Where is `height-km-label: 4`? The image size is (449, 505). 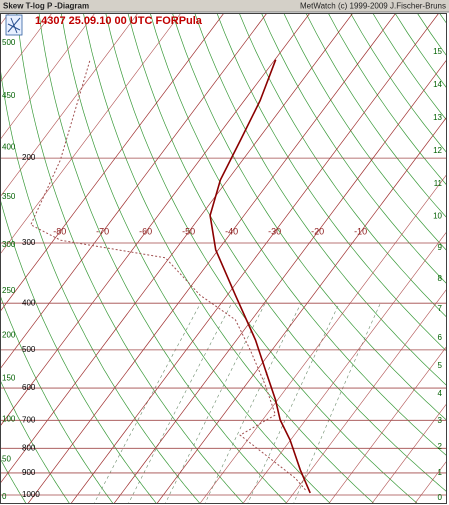 height-km-label: 4 is located at coordinates (440, 393).